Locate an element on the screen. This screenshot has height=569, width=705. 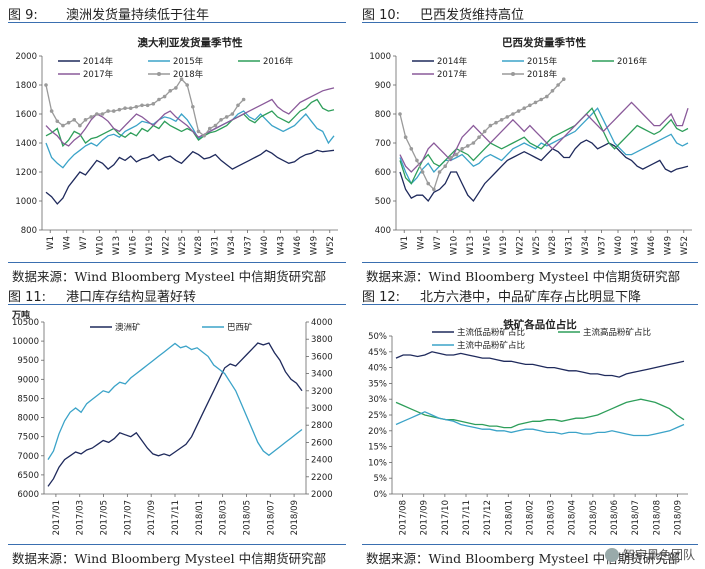
figure-12-rule is located at coordinates (530, 304).